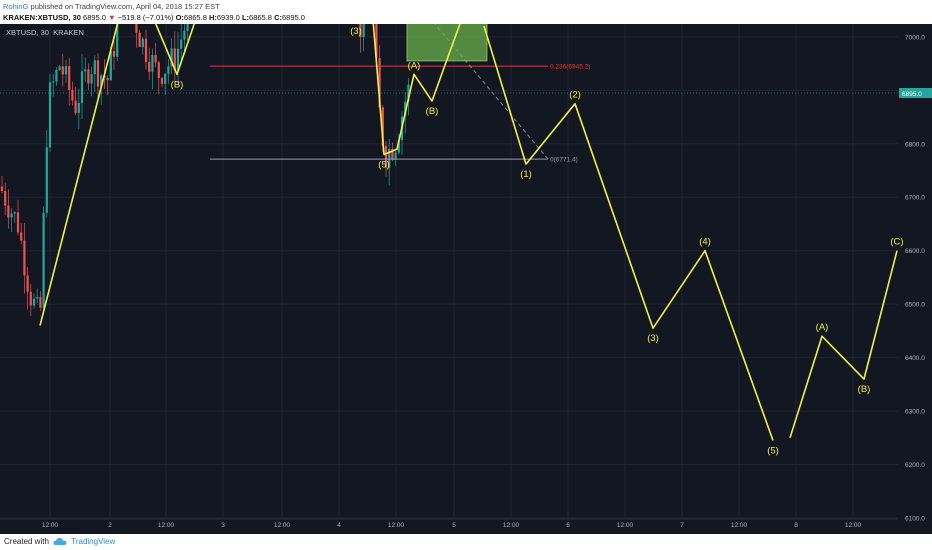 The image size is (932, 550). Describe the element at coordinates (228, 17) in the screenshot. I see `high-value: 6939.0` at that location.